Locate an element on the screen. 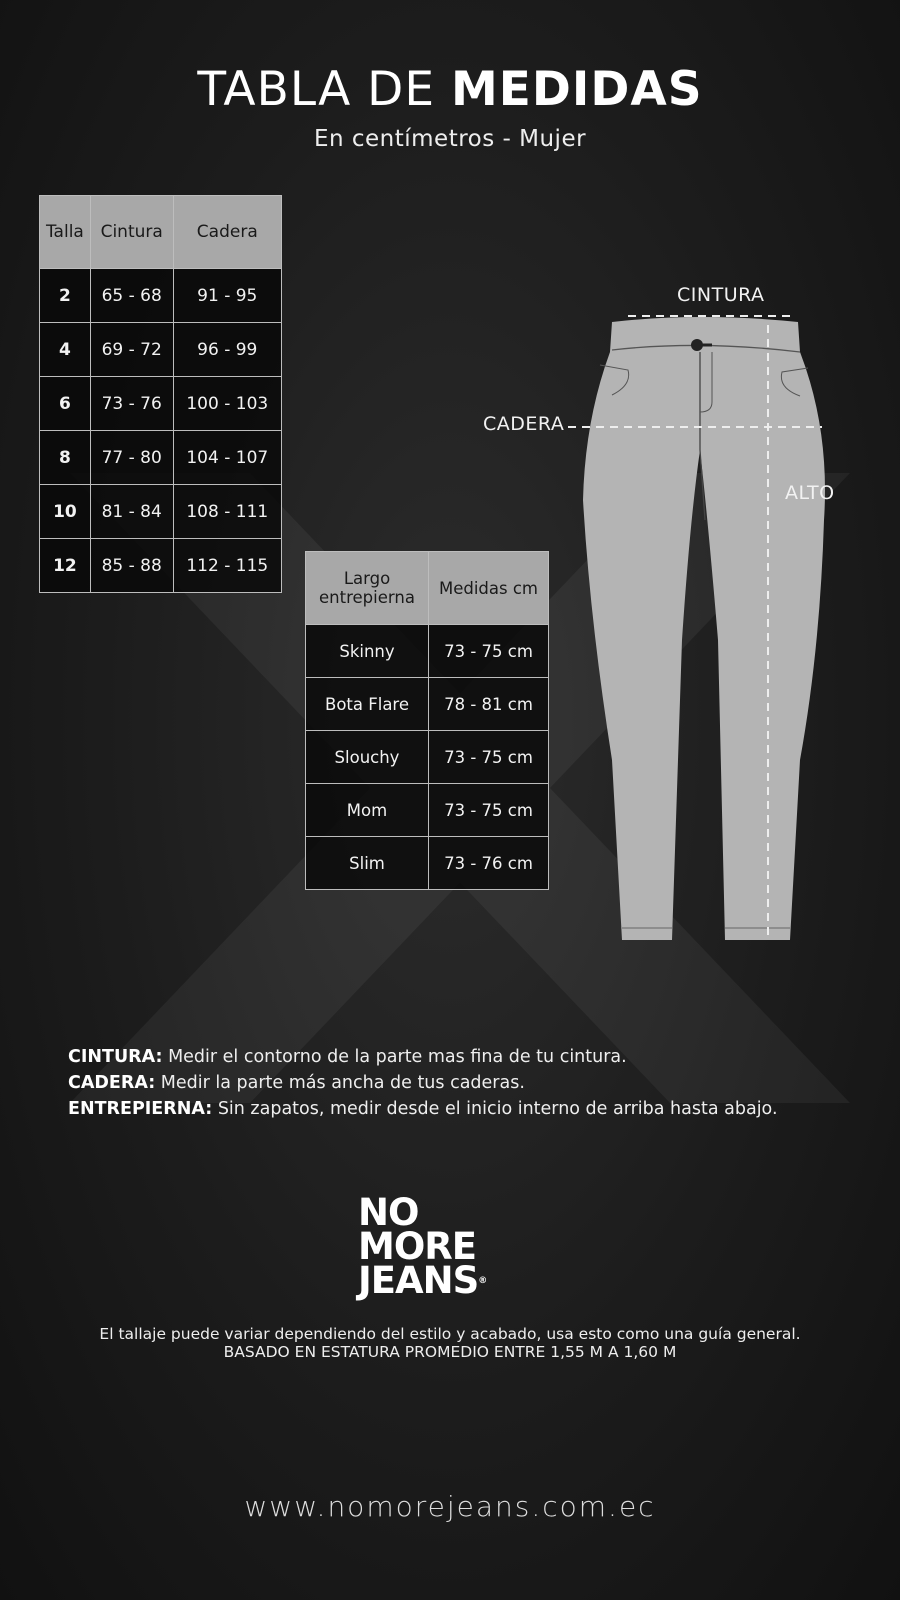 This screenshot has height=1600, width=900. page-subtitle: En centímetros - Mujer is located at coordinates (450, 139).